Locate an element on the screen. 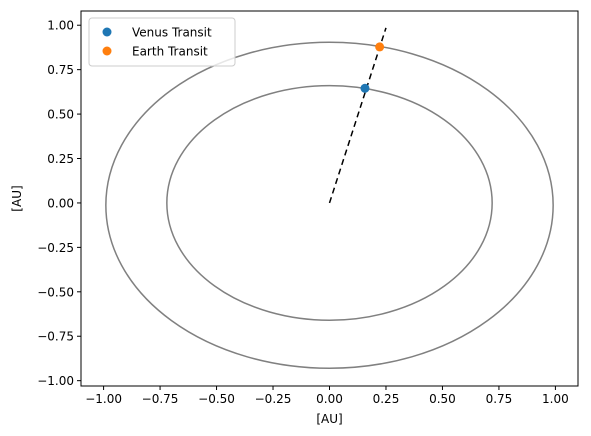 This screenshot has height=436, width=591. legend-marker-earth-transit is located at coordinates (107, 51).